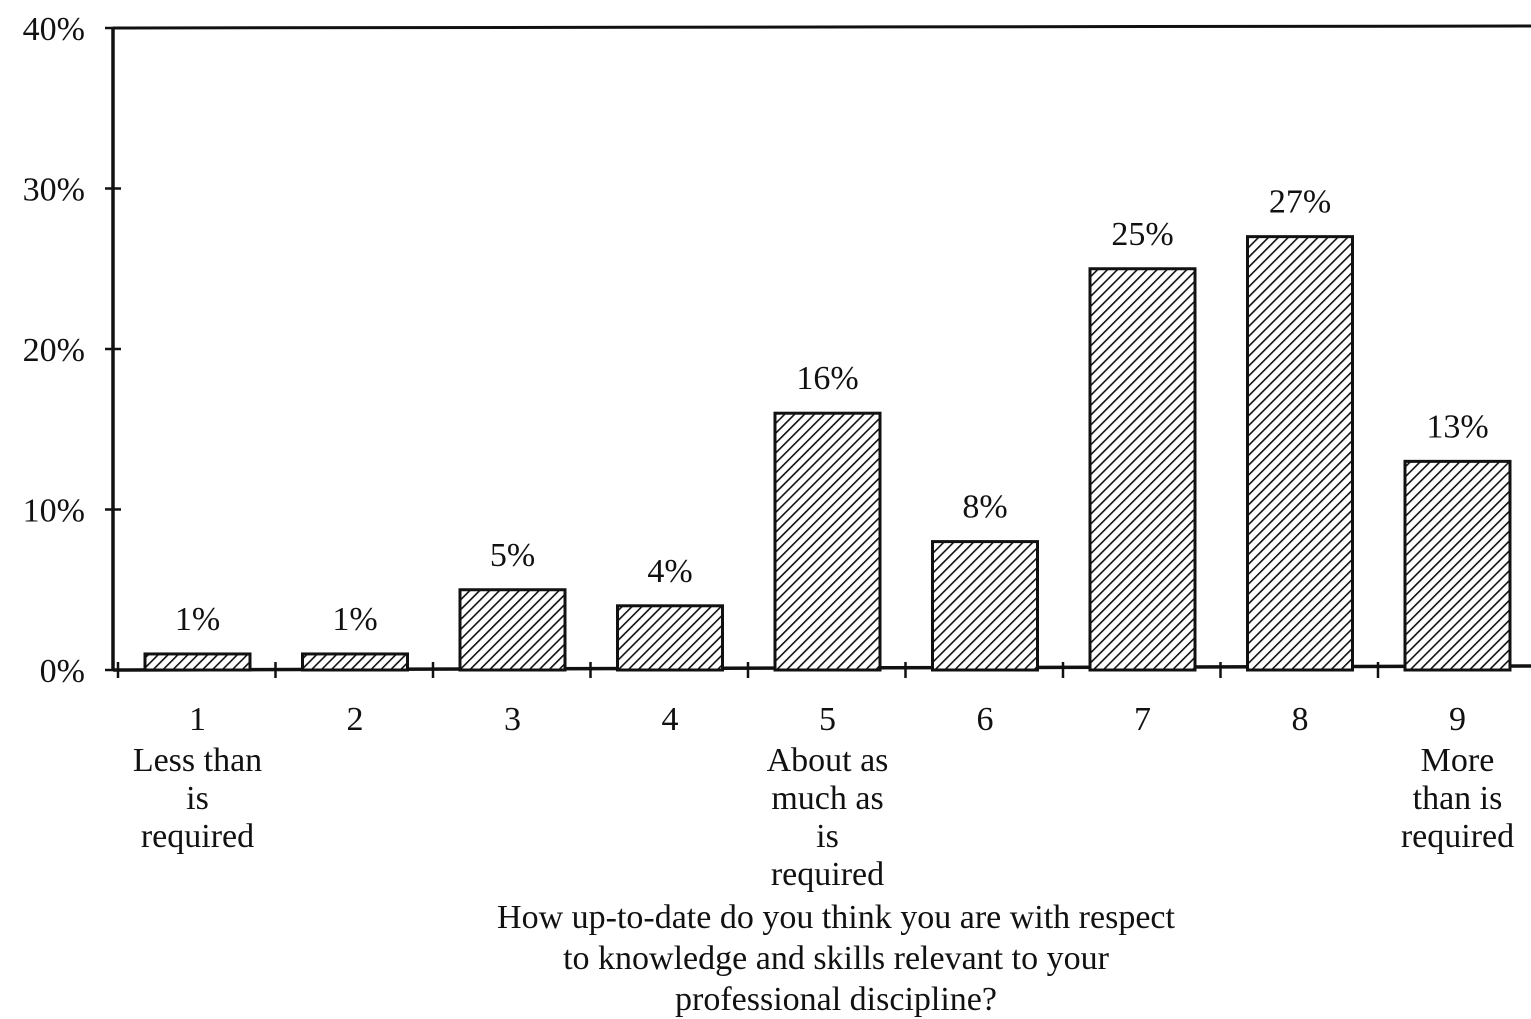 The width and height of the screenshot is (1531, 1019). I want to click on data-label-6: 8%, so click(984, 507).